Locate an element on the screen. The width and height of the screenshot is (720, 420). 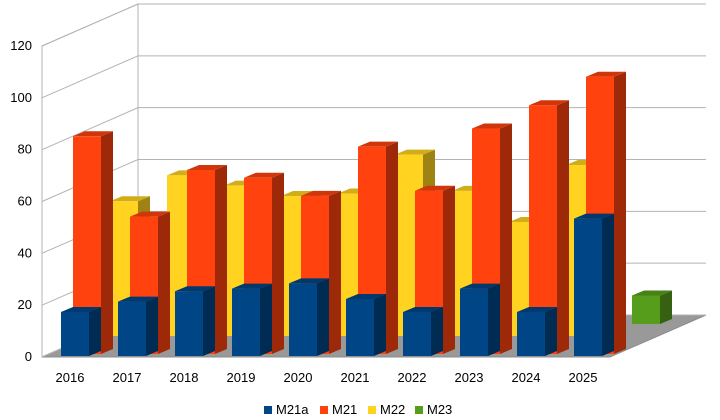
x-tick-label: 2020 is located at coordinates (298, 377).